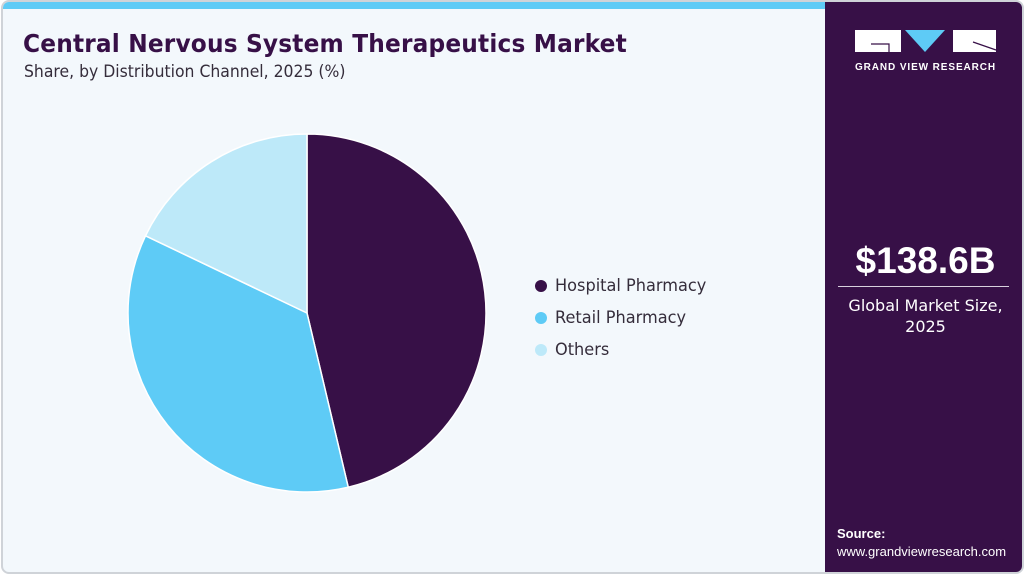 The width and height of the screenshot is (1025, 576). Describe the element at coordinates (414, 5) in the screenshot. I see `top-accent-bar` at that location.